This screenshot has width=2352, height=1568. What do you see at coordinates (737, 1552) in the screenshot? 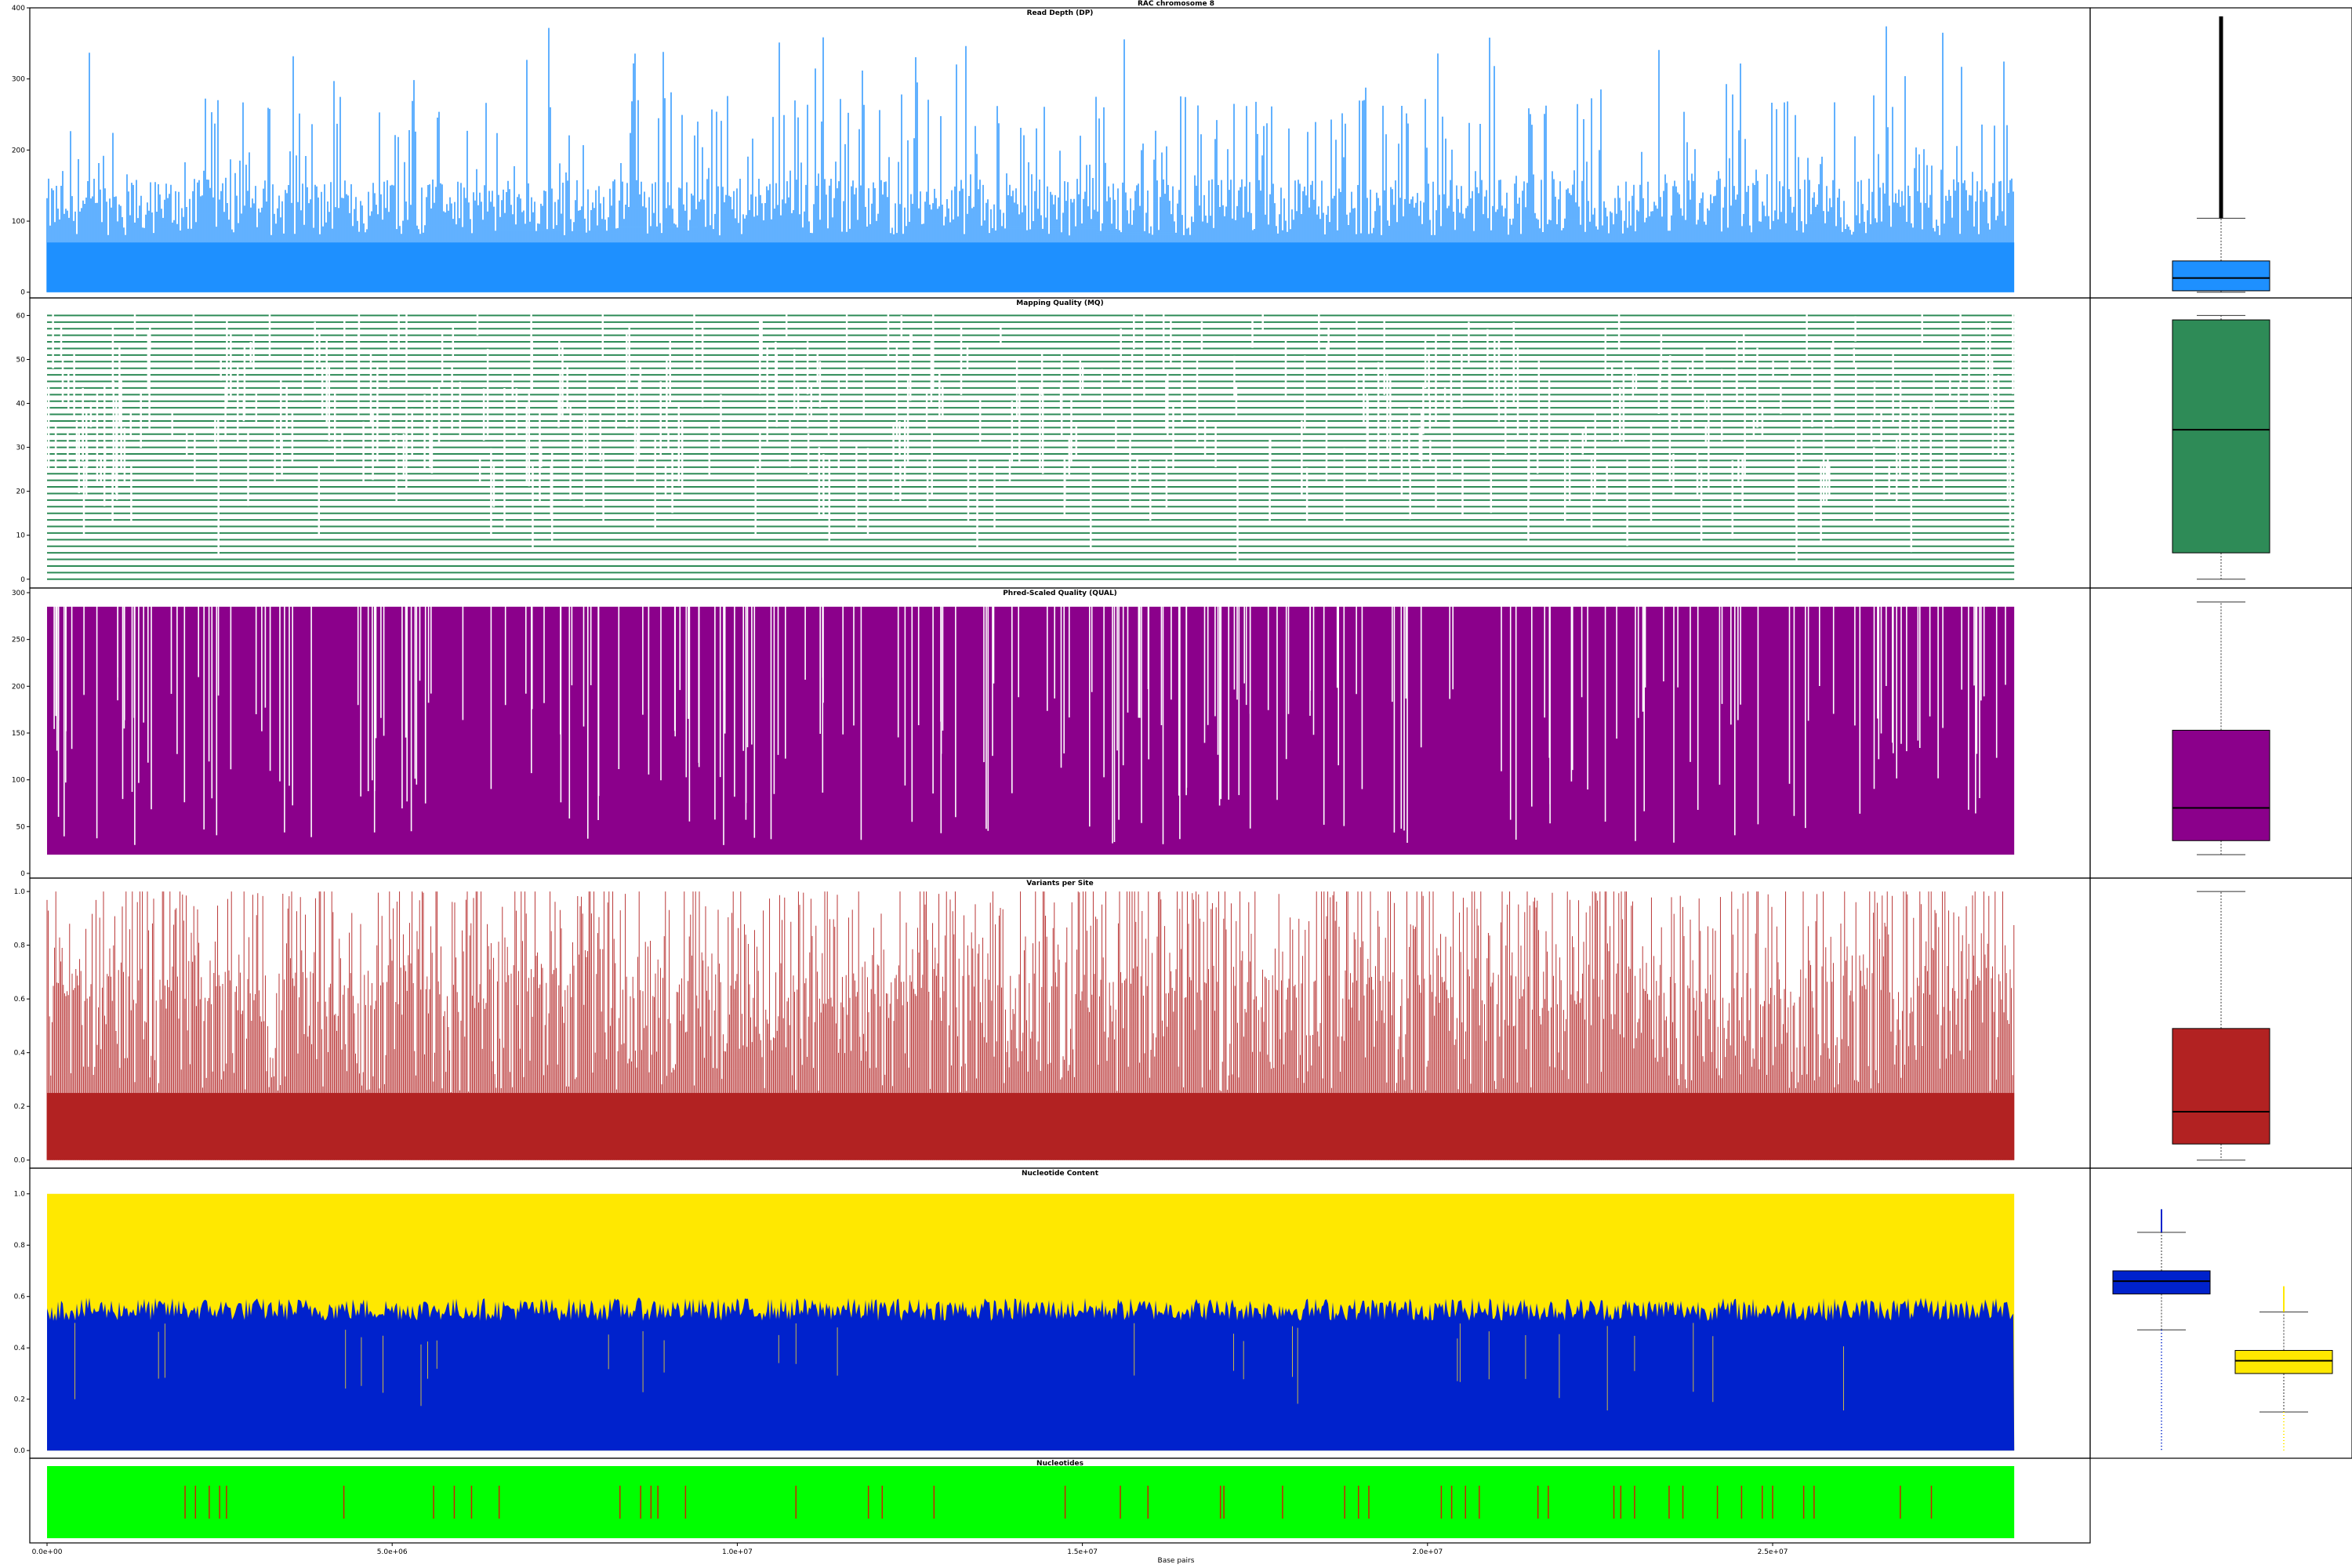
I see `x-tick-label: 1.0e+07` at bounding box center [737, 1552].